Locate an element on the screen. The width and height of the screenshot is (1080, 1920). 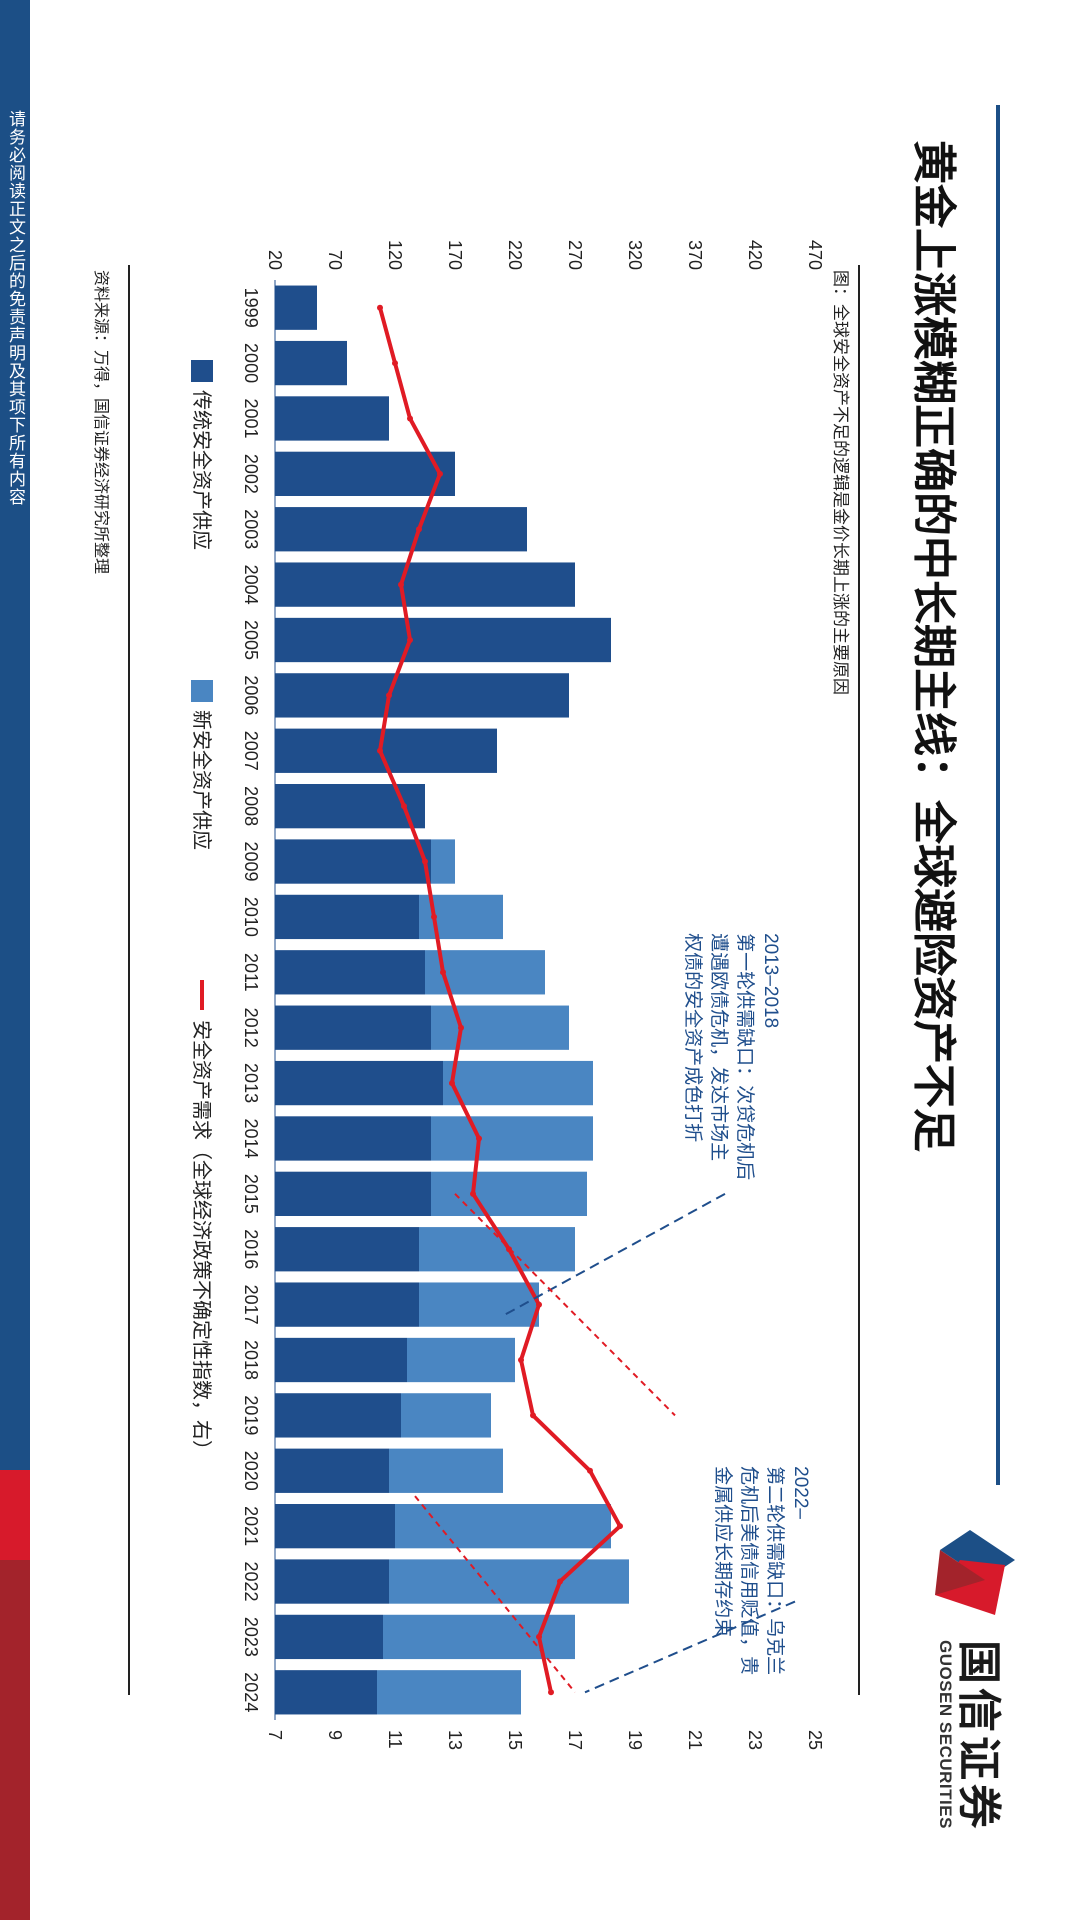
x-axis-tick-label: 2024 is located at coordinates (251, 1692).